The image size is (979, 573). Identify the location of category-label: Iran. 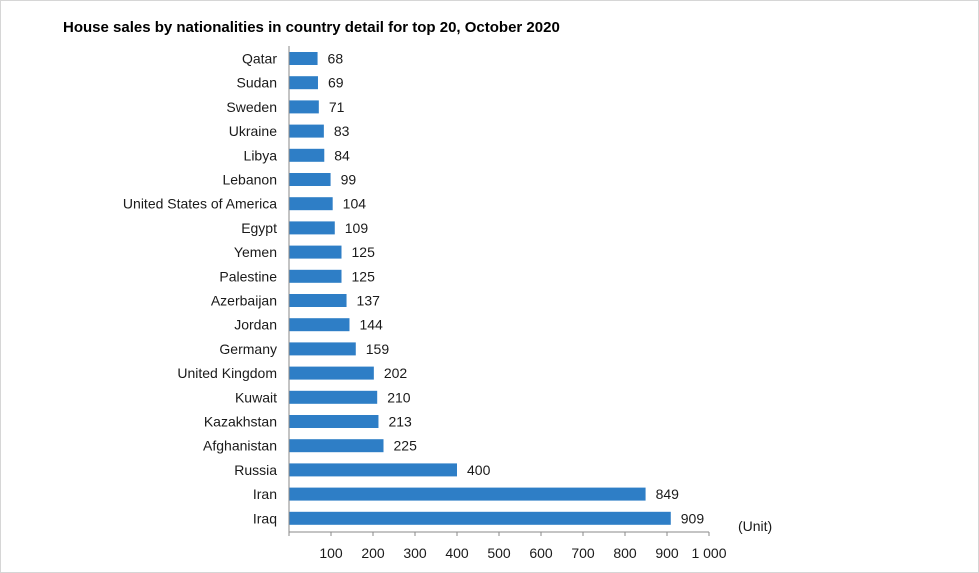
(265, 494).